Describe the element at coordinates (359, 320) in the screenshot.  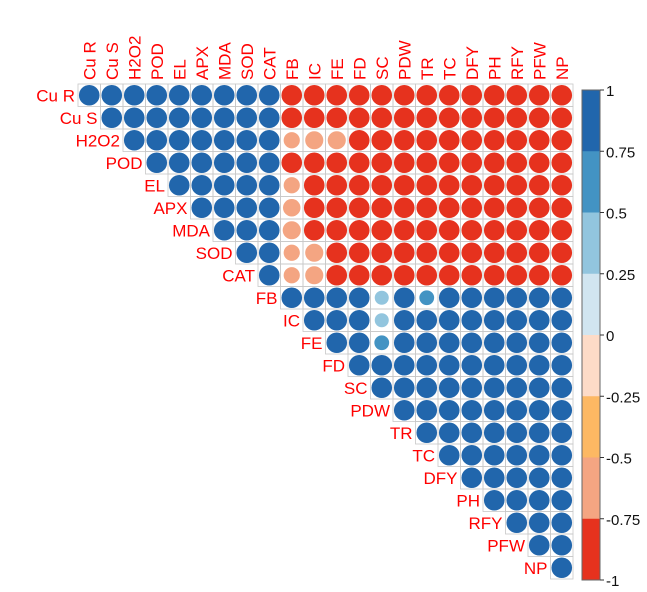
I see `corr-point-ic-fd` at that location.